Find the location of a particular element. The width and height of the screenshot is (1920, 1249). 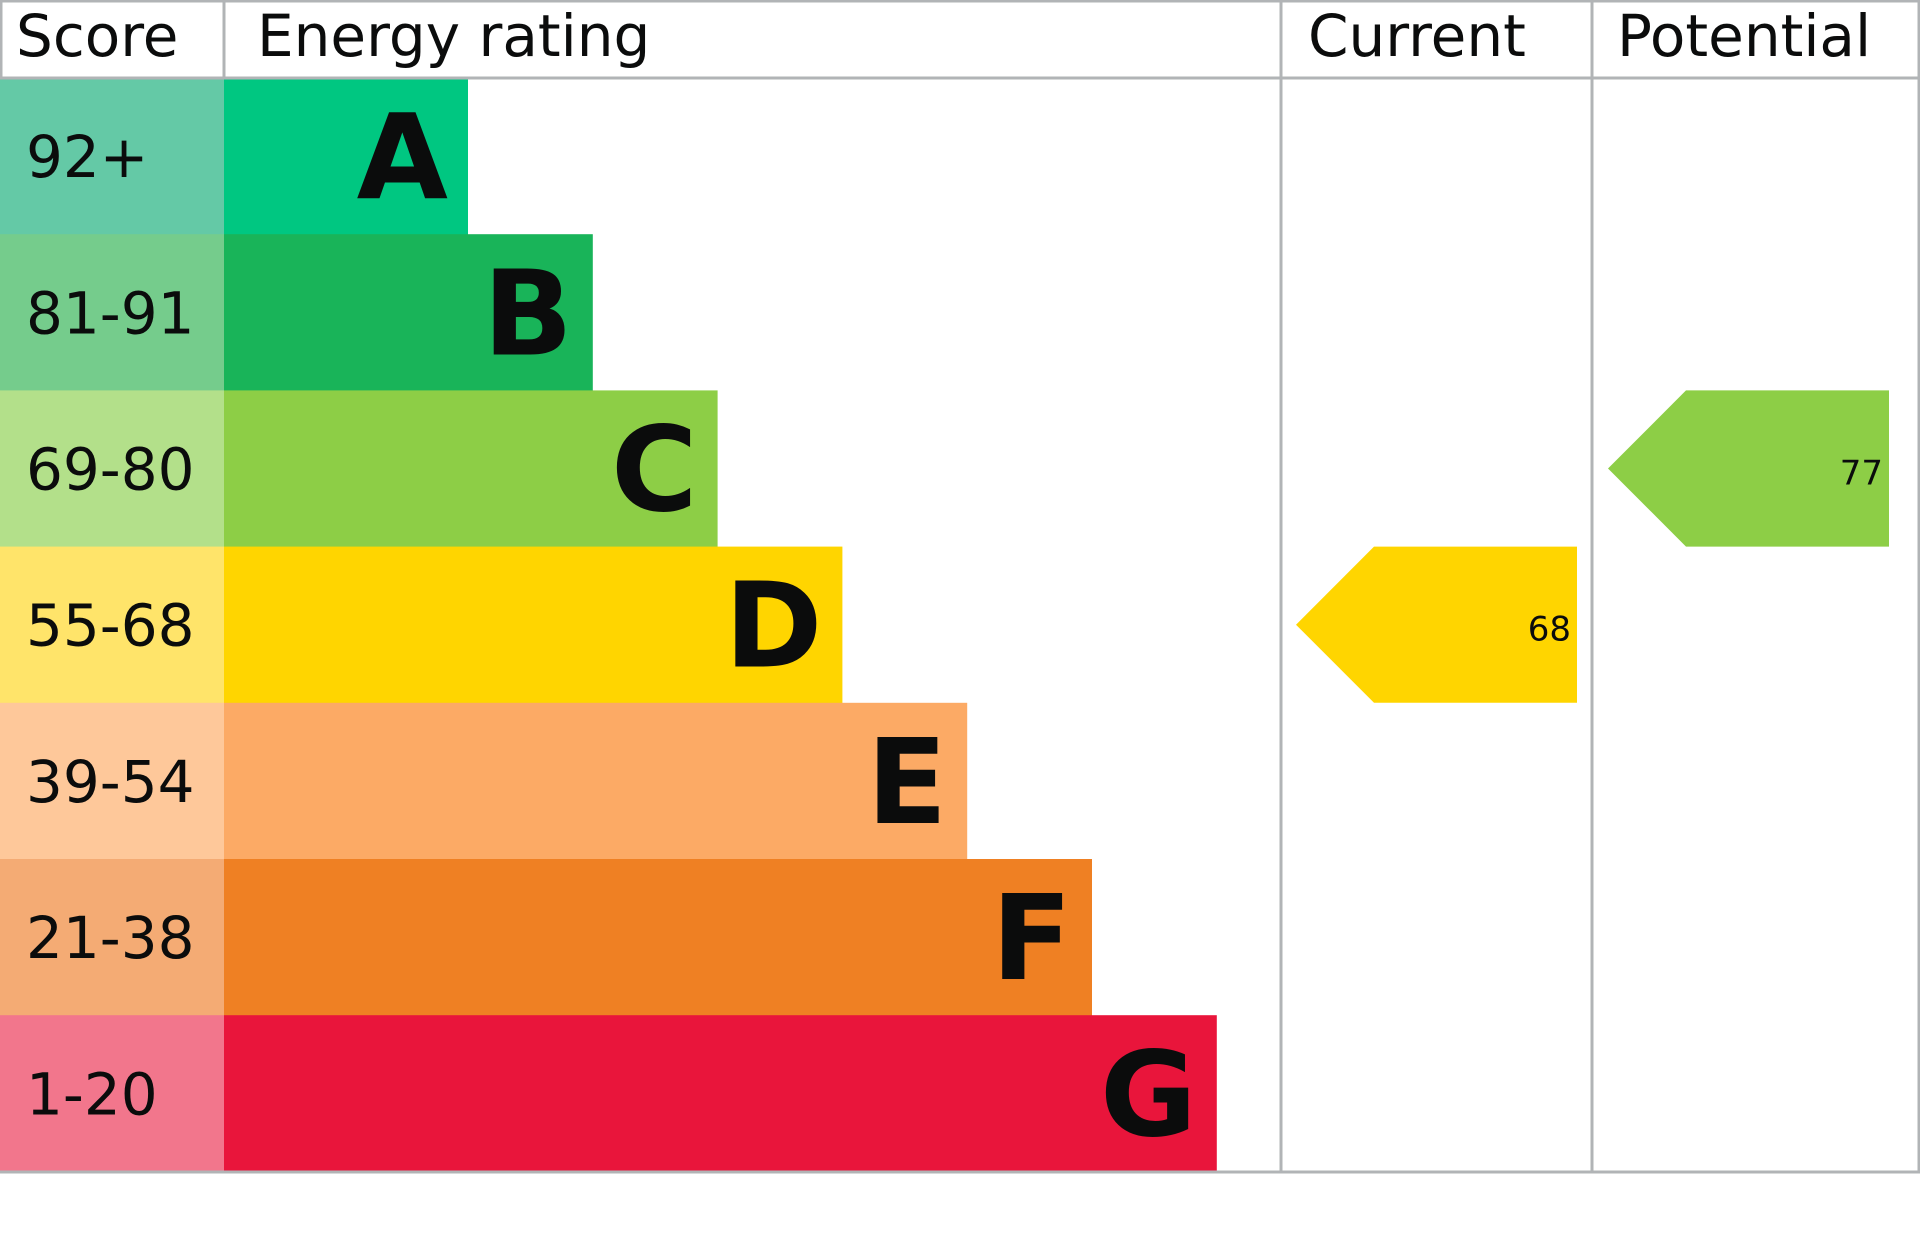

rating-letter: G is located at coordinates (1148, 1094).